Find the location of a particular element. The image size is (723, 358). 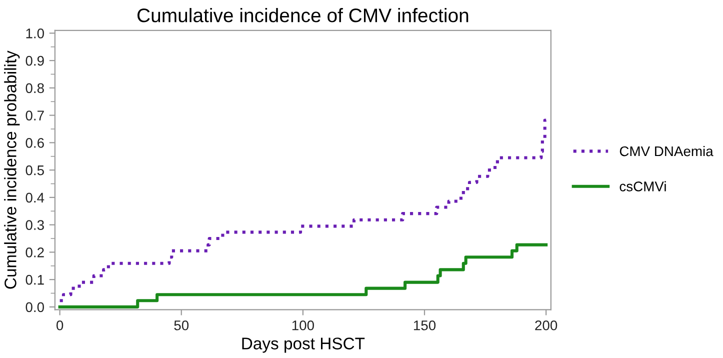

legend-label: csCMVi is located at coordinates (643, 186).